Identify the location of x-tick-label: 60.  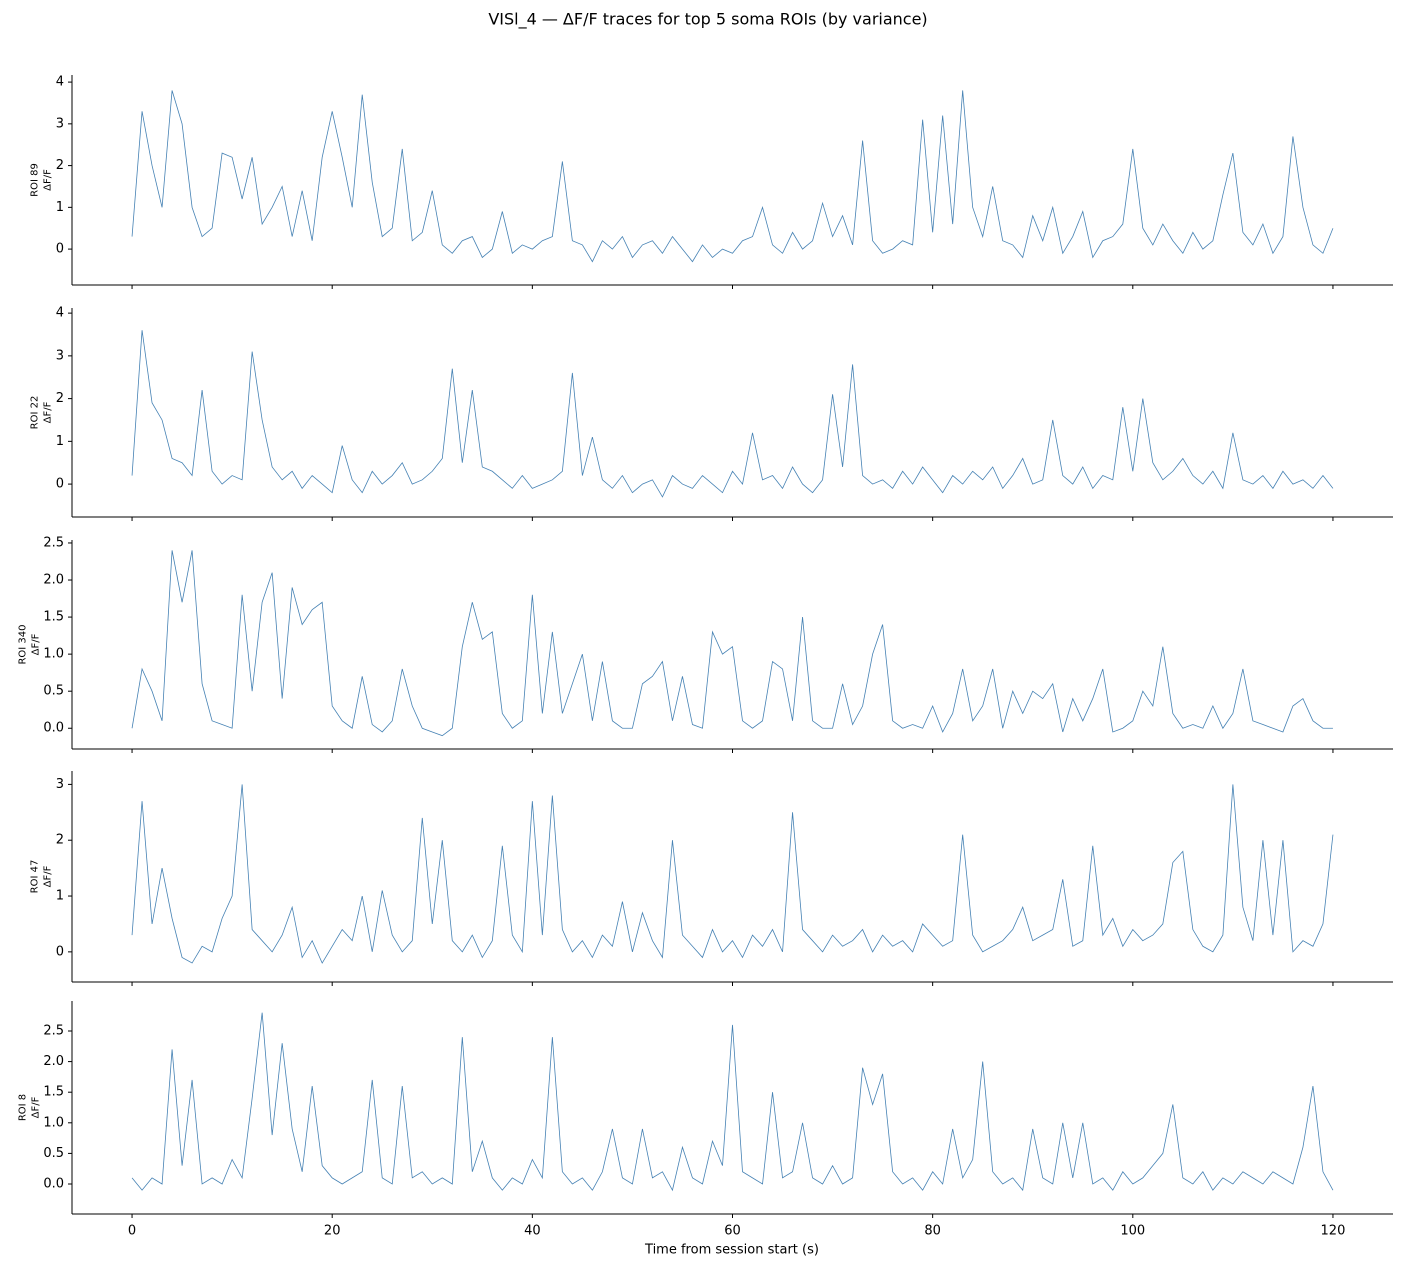
(732, 1231).